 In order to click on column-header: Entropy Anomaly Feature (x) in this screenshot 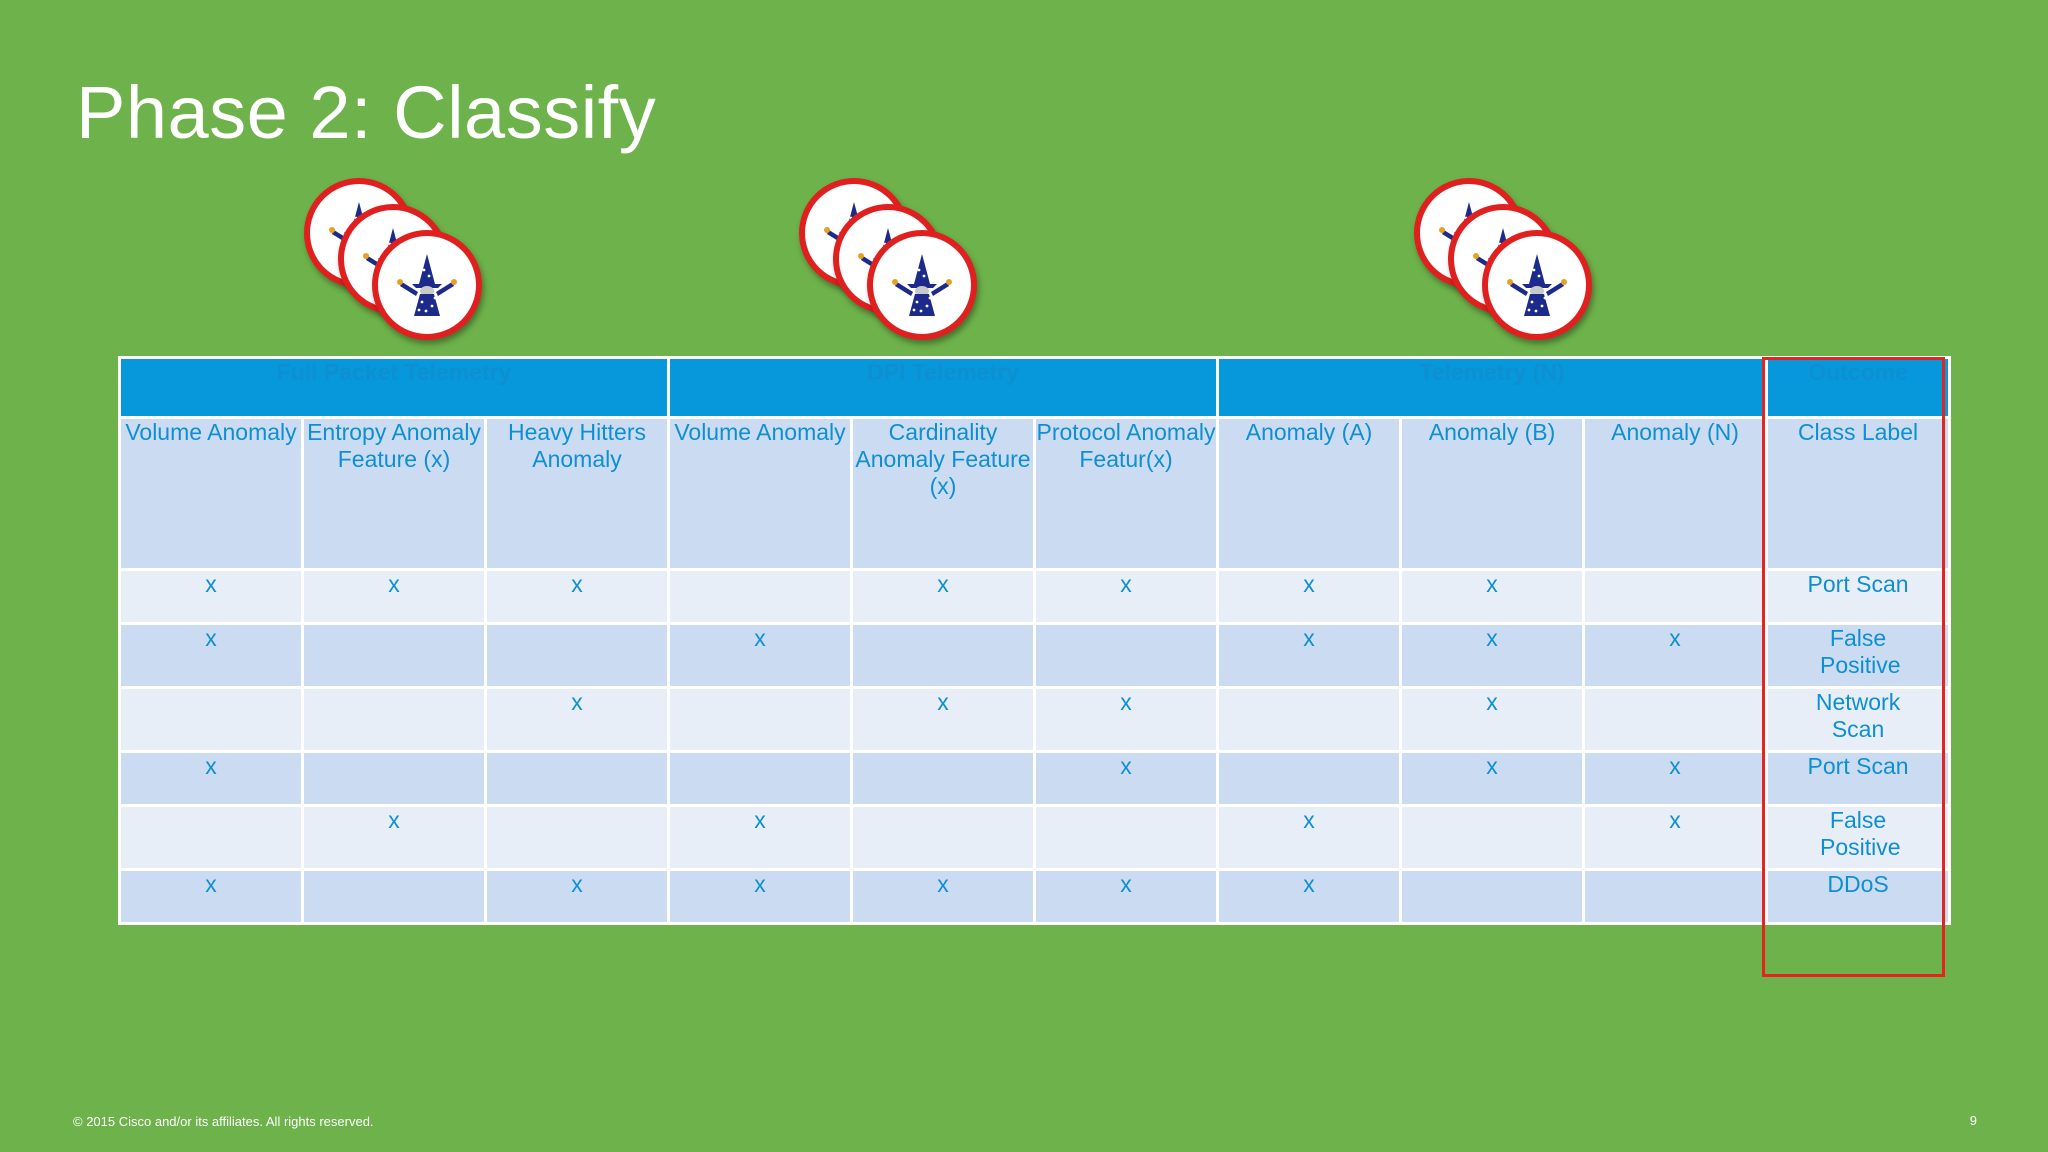, I will do `click(394, 493)`.